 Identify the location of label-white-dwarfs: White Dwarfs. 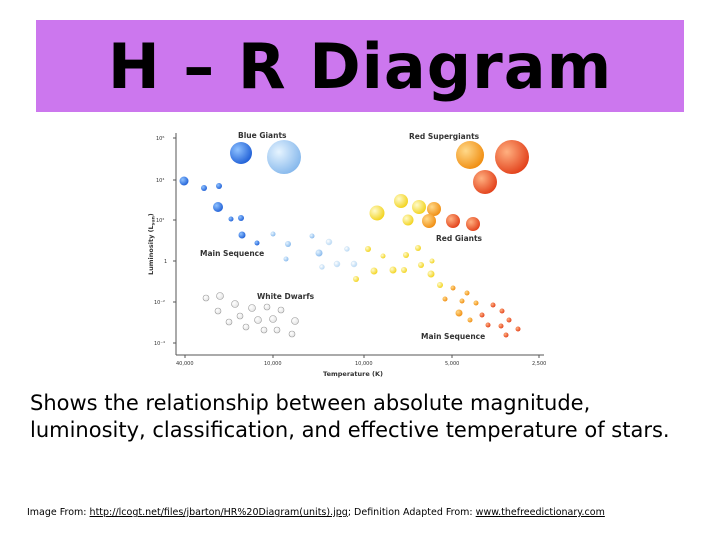
(286, 296).